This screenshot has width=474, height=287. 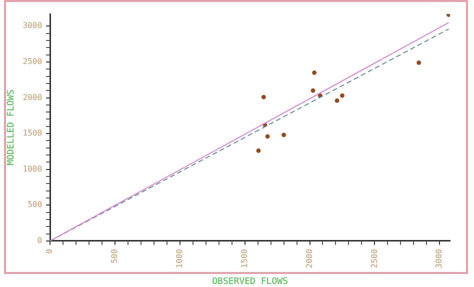 I want to click on x-tick-label: 1500, so click(x=244, y=258).